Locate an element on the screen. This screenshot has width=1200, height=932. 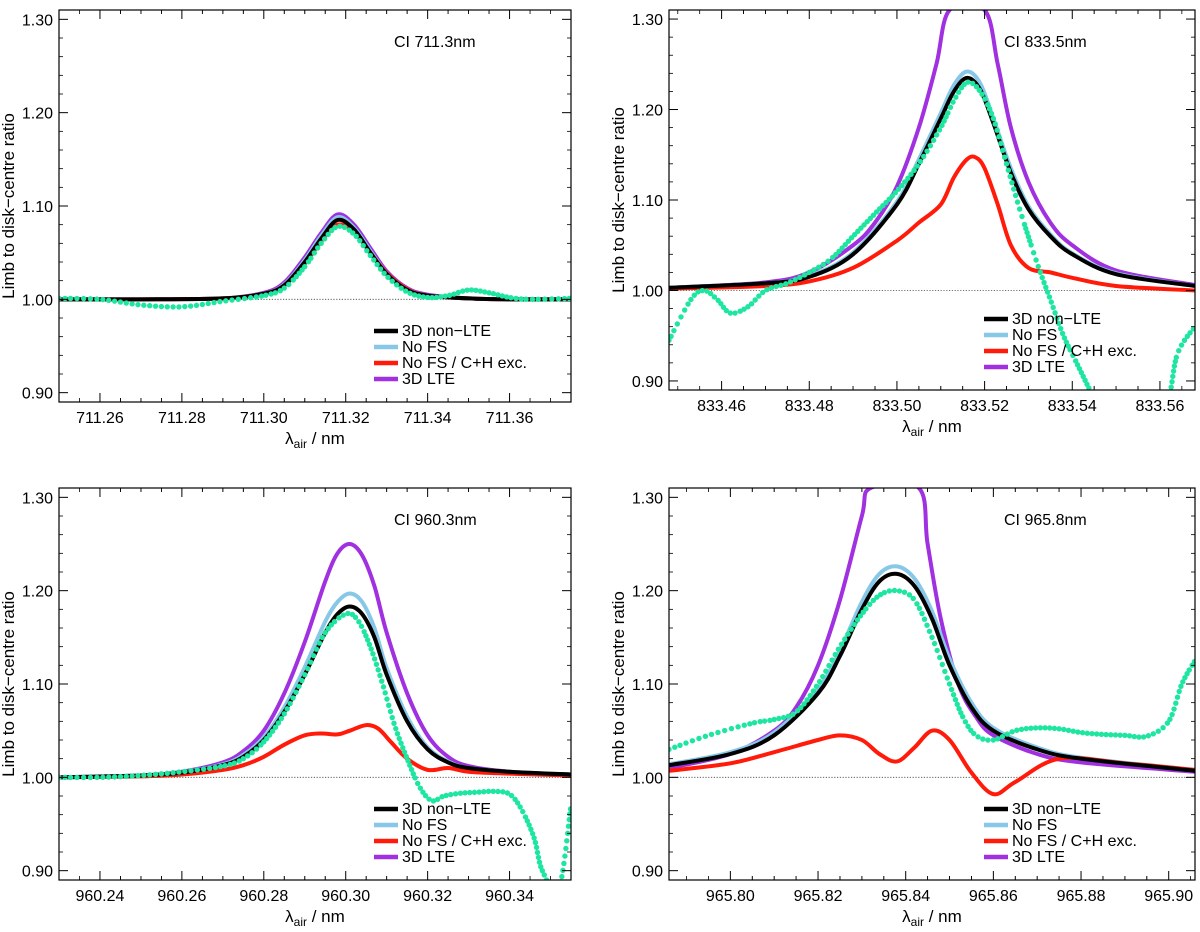
legend-label-lte: 3D LTE is located at coordinates (428, 379).